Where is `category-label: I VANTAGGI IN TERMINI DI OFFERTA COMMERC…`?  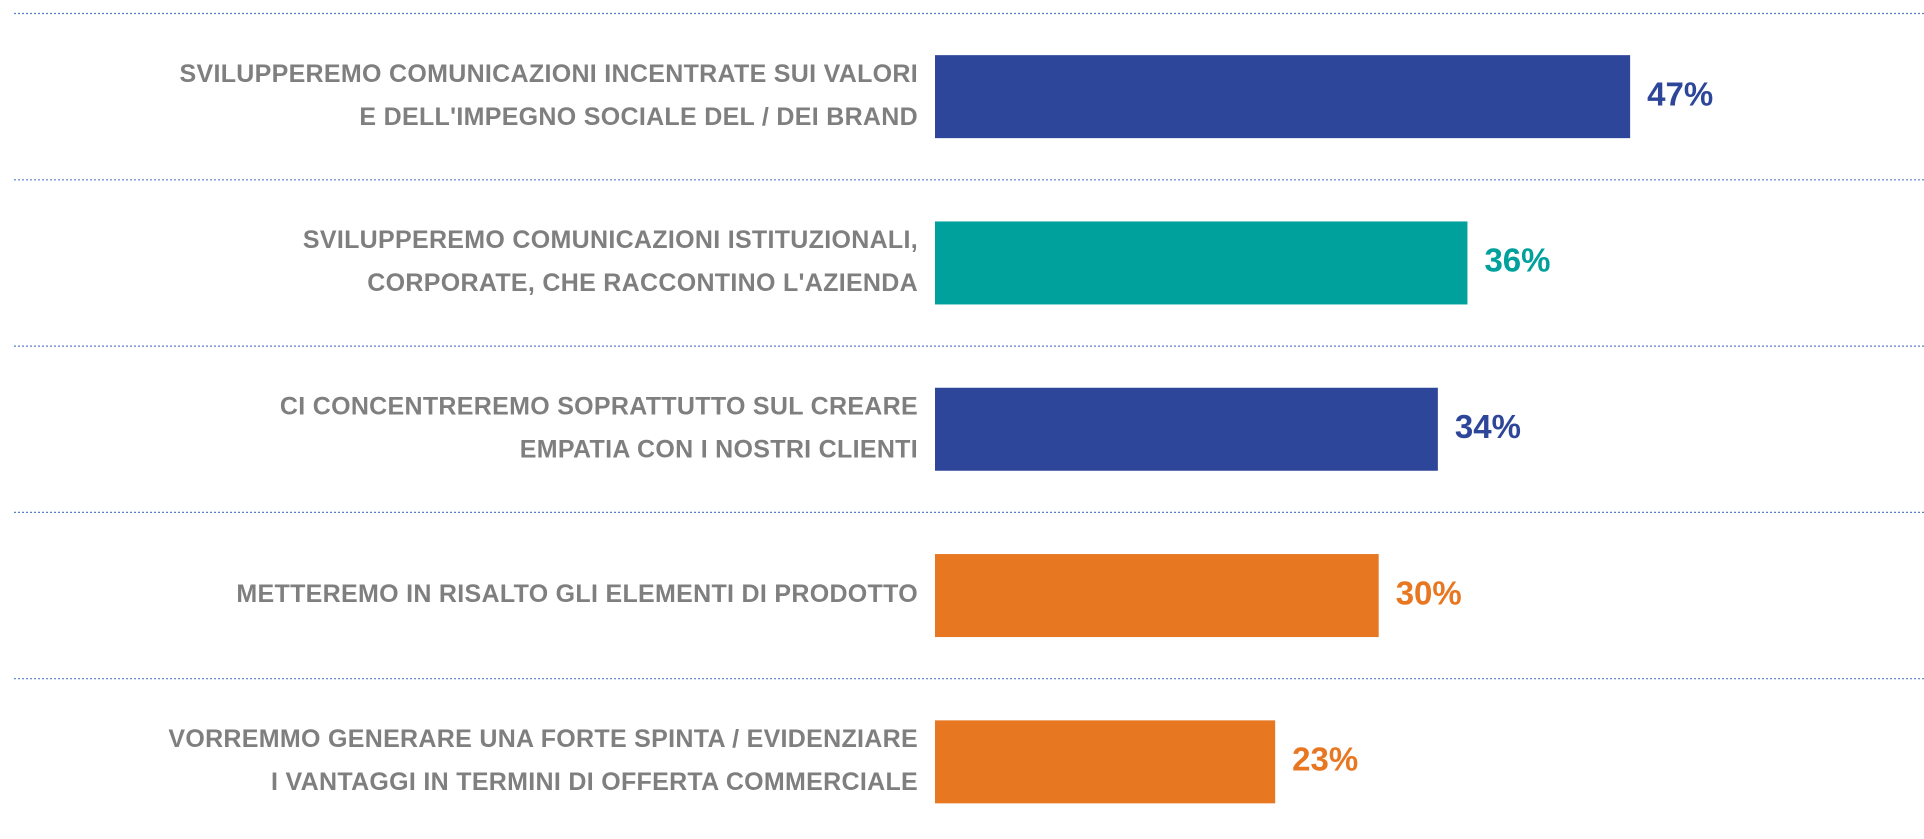 category-label: I VANTAGGI IN TERMINI DI OFFERTA COMMERC… is located at coordinates (594, 782).